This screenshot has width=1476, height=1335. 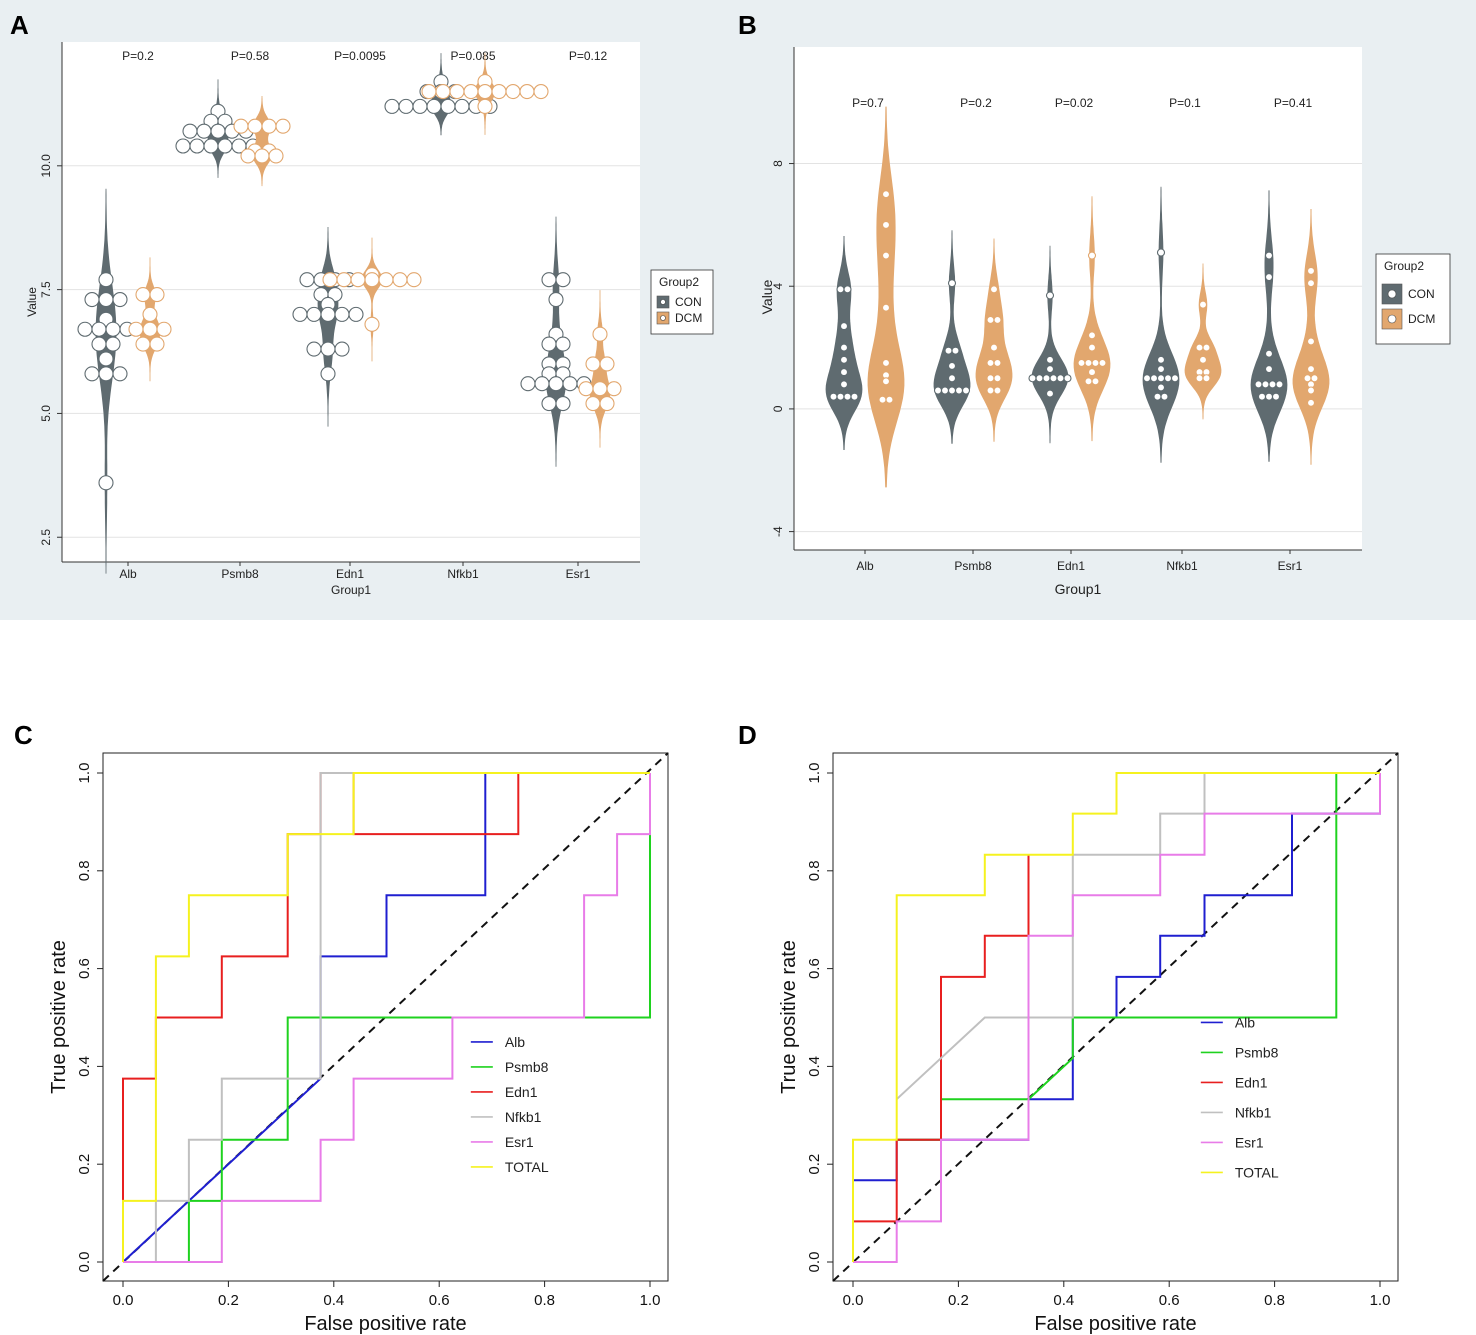 What do you see at coordinates (250, 56) in the screenshot?
I see `panel-a-pvalue: P=0.58` at bounding box center [250, 56].